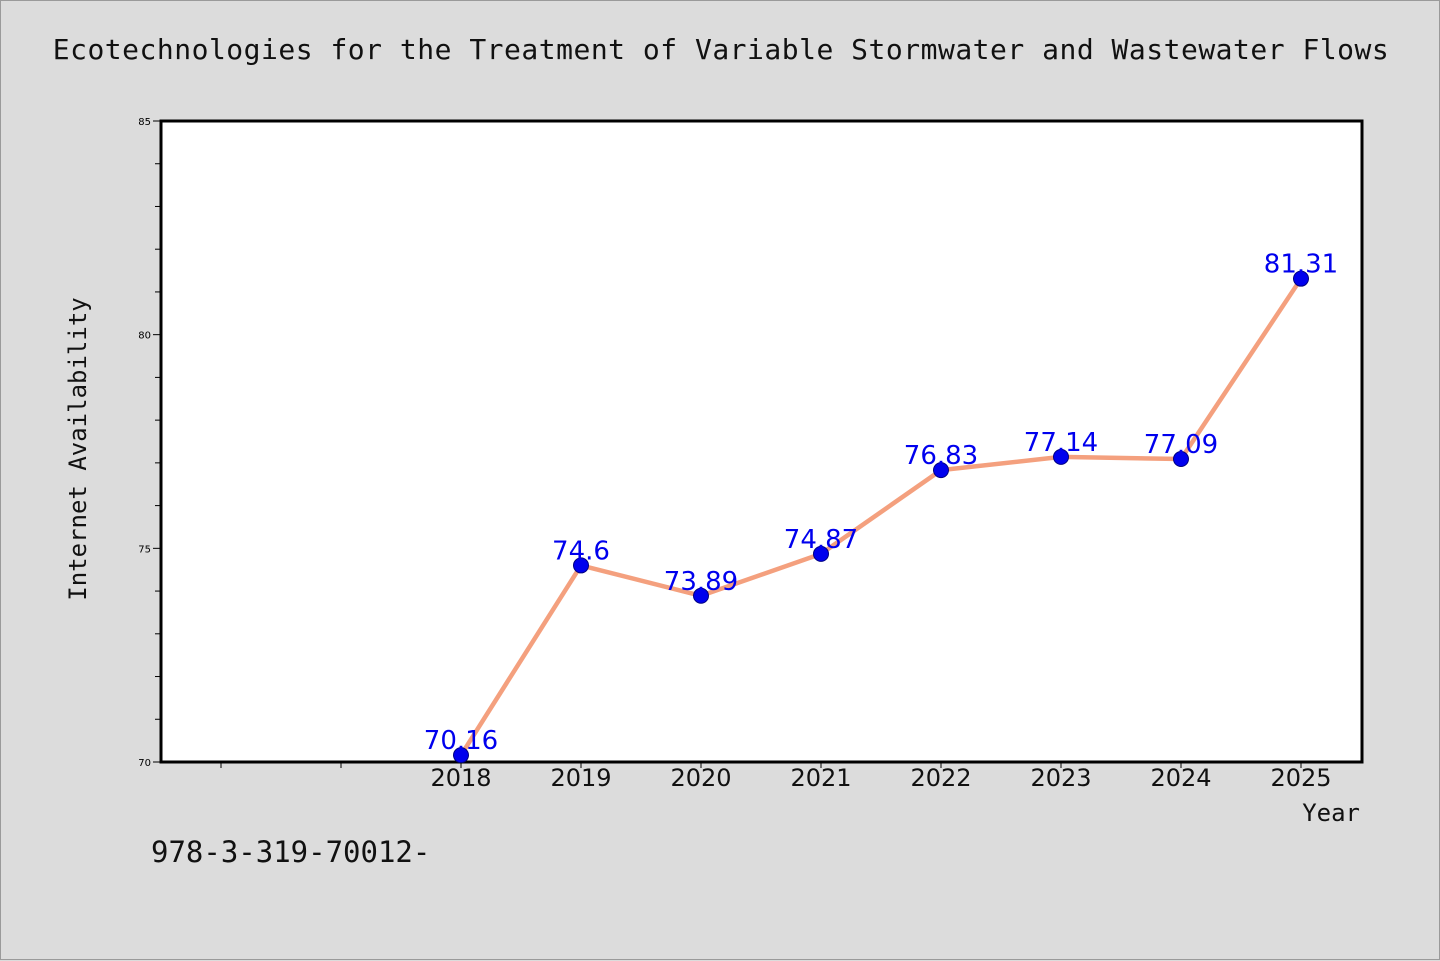 The image size is (1440, 961). I want to click on data-label: 76.83, so click(941, 456).